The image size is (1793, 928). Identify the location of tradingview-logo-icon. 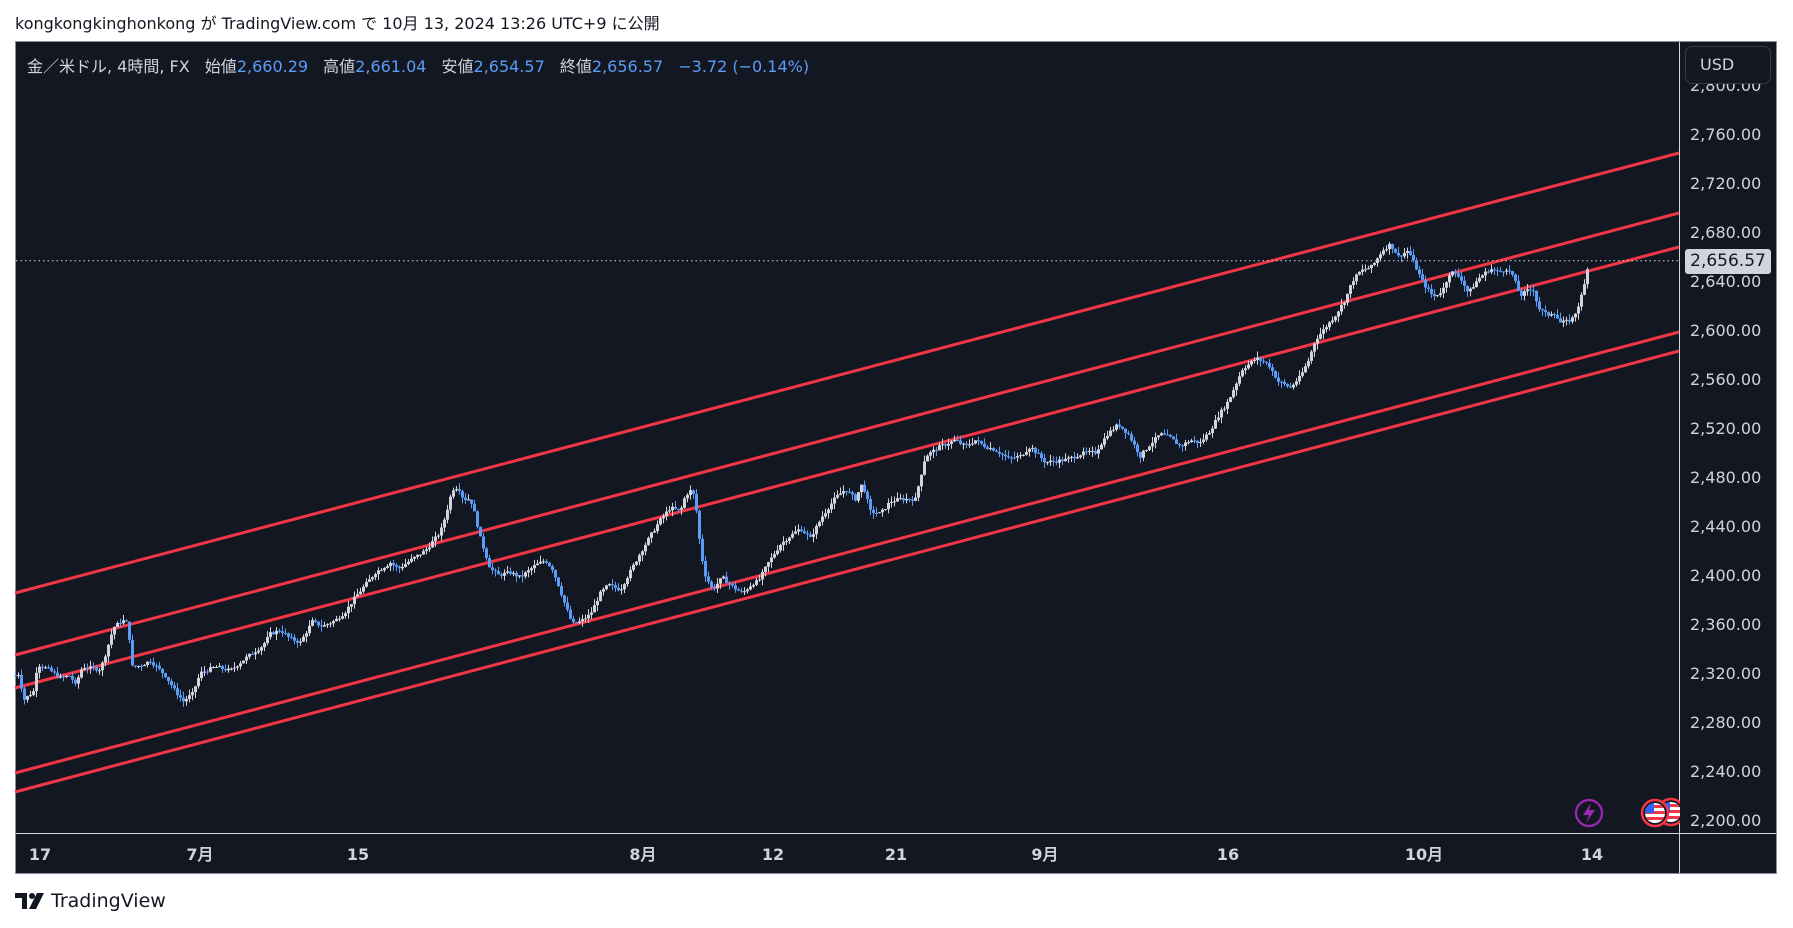
(29, 901).